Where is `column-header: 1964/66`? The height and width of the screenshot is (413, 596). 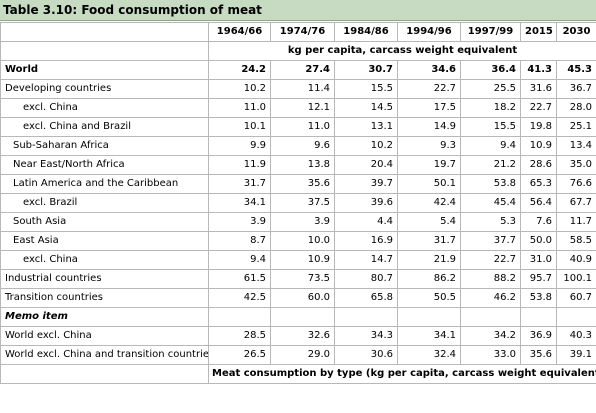
column-header: 1964/66 is located at coordinates (239, 32).